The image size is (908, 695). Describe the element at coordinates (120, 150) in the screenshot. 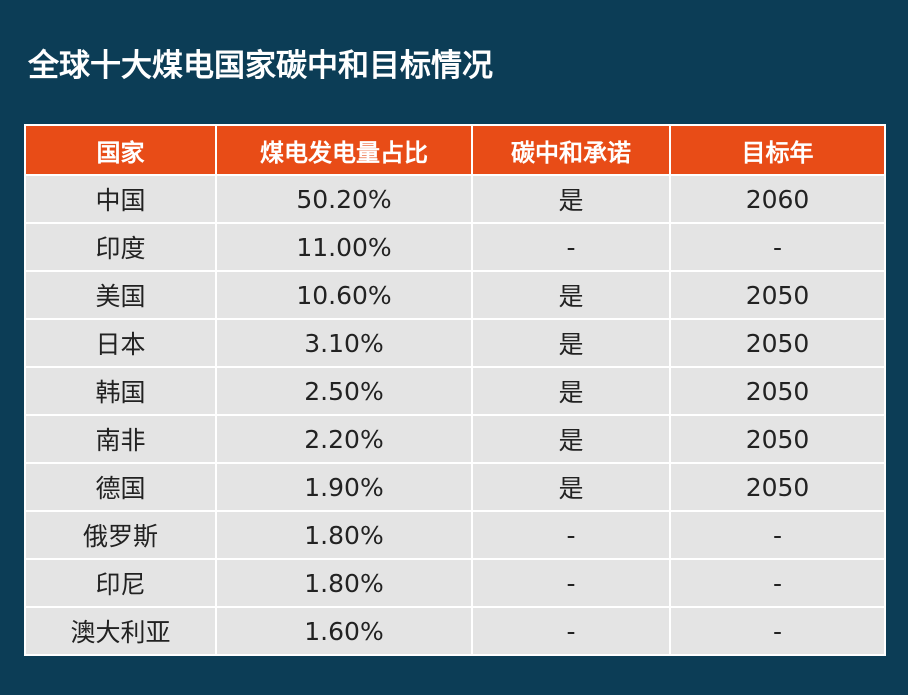

I see `header-country: 国家` at that location.